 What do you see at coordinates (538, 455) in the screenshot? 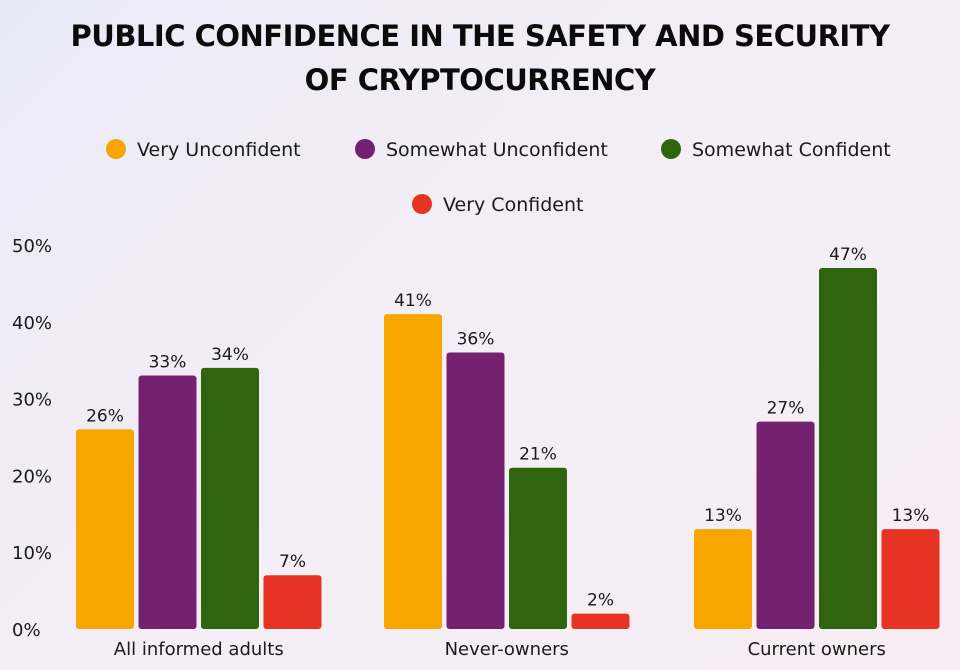
I see `data-label: 21%` at bounding box center [538, 455].